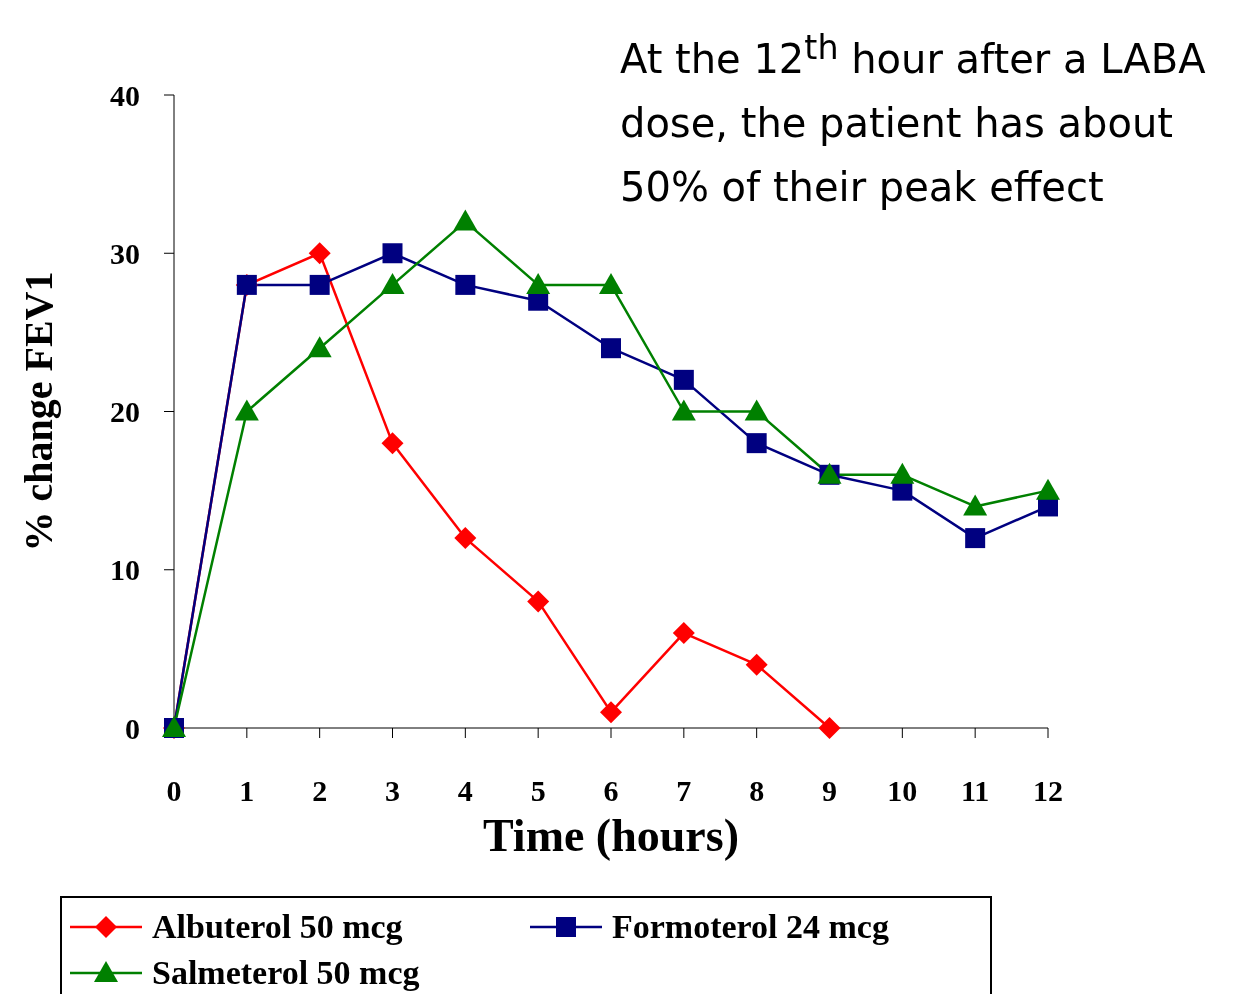 The width and height of the screenshot is (1247, 994). What do you see at coordinates (125, 412) in the screenshot?
I see `y-tick-label: 20` at bounding box center [125, 412].